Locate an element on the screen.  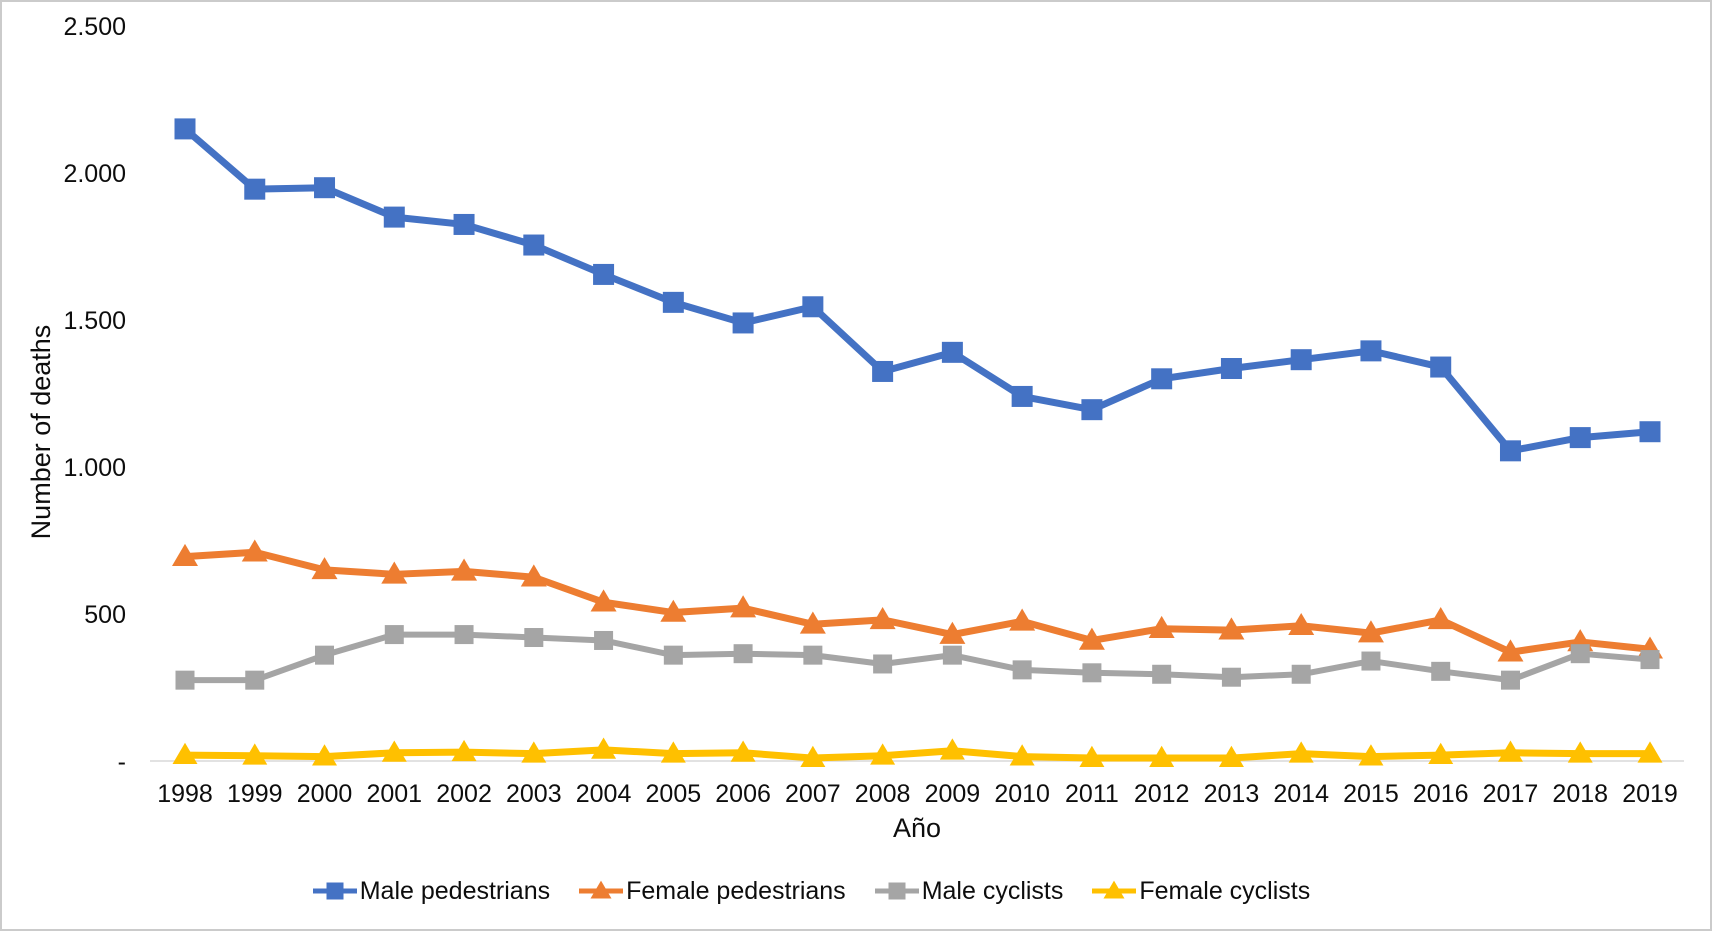
svg-text: 2012 is located at coordinates (1162, 794).